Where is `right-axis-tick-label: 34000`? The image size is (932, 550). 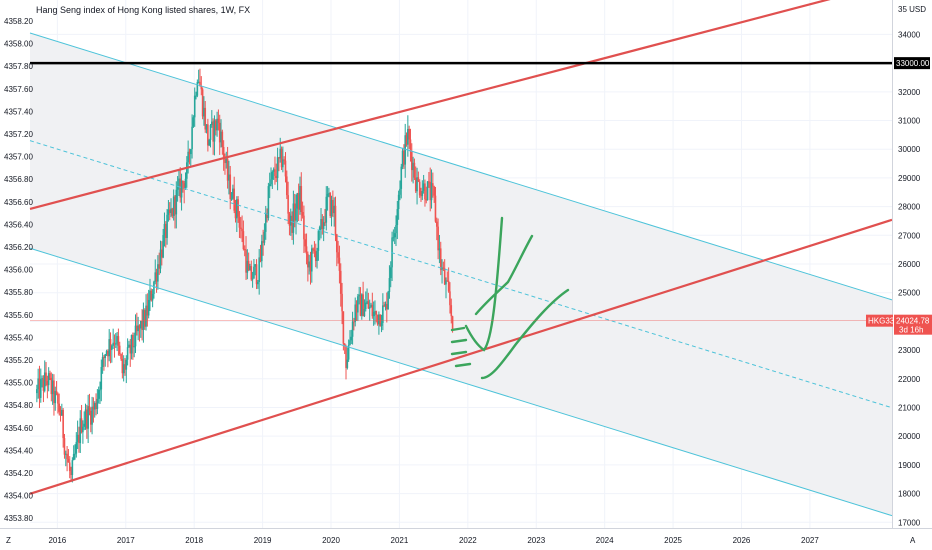 right-axis-tick-label: 34000 is located at coordinates (909, 34).